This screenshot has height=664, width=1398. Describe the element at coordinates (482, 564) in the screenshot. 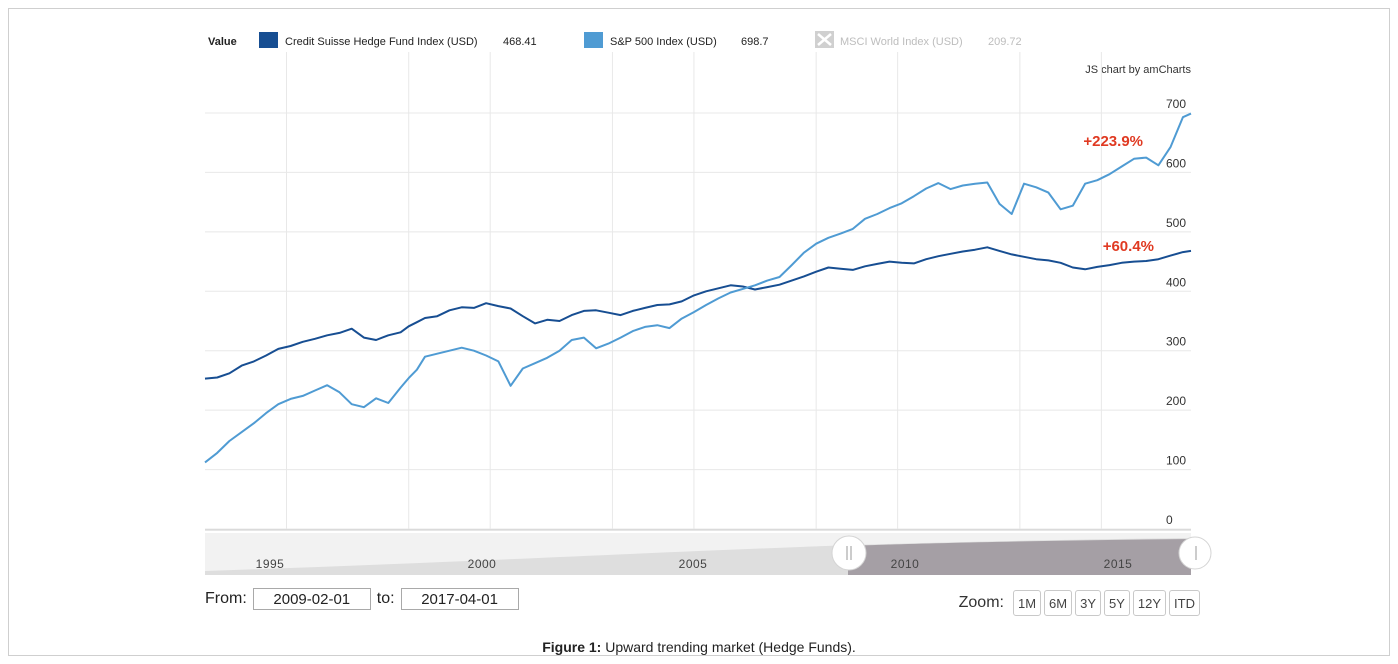

I see `navigator-year-label: 2000` at that location.